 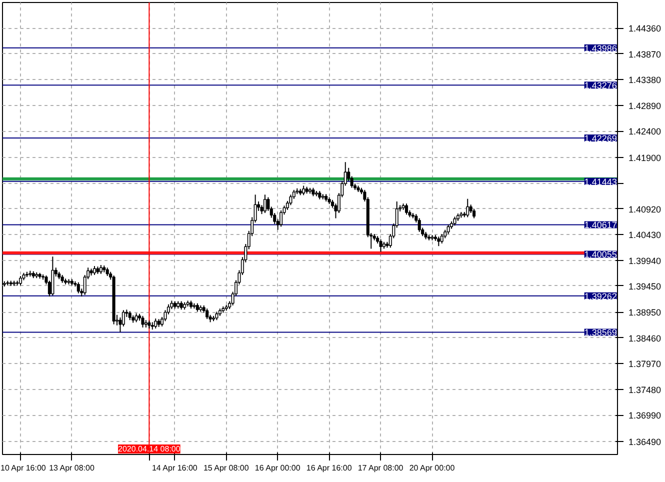 What do you see at coordinates (72, 468) in the screenshot?
I see `x-tick-label: 13 Apr 08:00` at bounding box center [72, 468].